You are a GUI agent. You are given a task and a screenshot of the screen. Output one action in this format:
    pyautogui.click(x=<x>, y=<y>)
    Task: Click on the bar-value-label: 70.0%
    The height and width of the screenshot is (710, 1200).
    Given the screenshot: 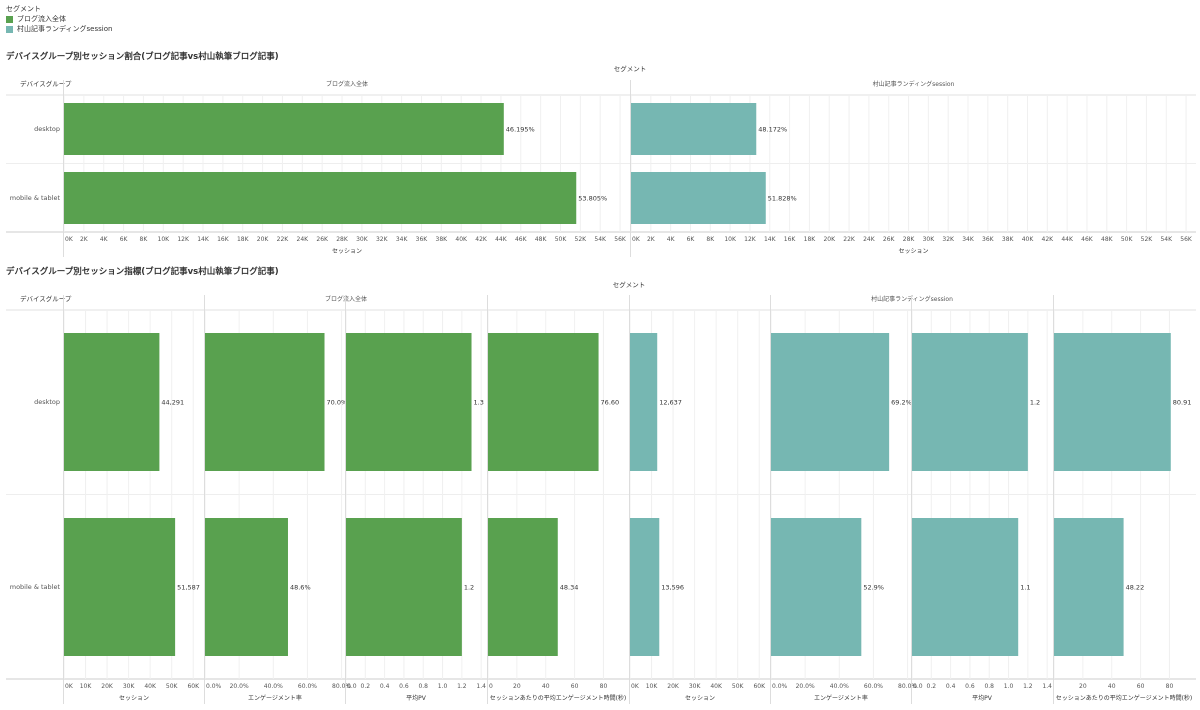 What is the action you would take?
    pyautogui.click(x=337, y=403)
    